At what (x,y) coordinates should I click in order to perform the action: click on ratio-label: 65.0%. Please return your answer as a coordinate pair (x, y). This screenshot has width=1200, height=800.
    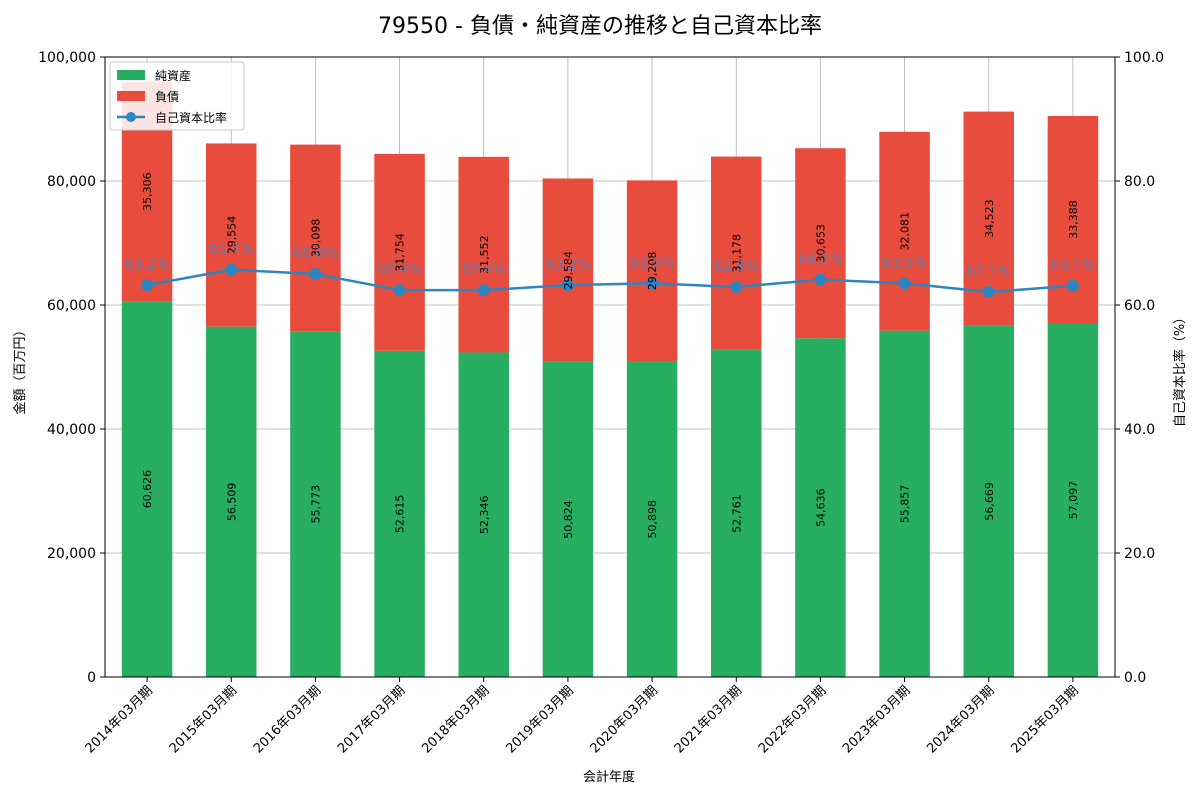
    Looking at the image, I should click on (315, 254).